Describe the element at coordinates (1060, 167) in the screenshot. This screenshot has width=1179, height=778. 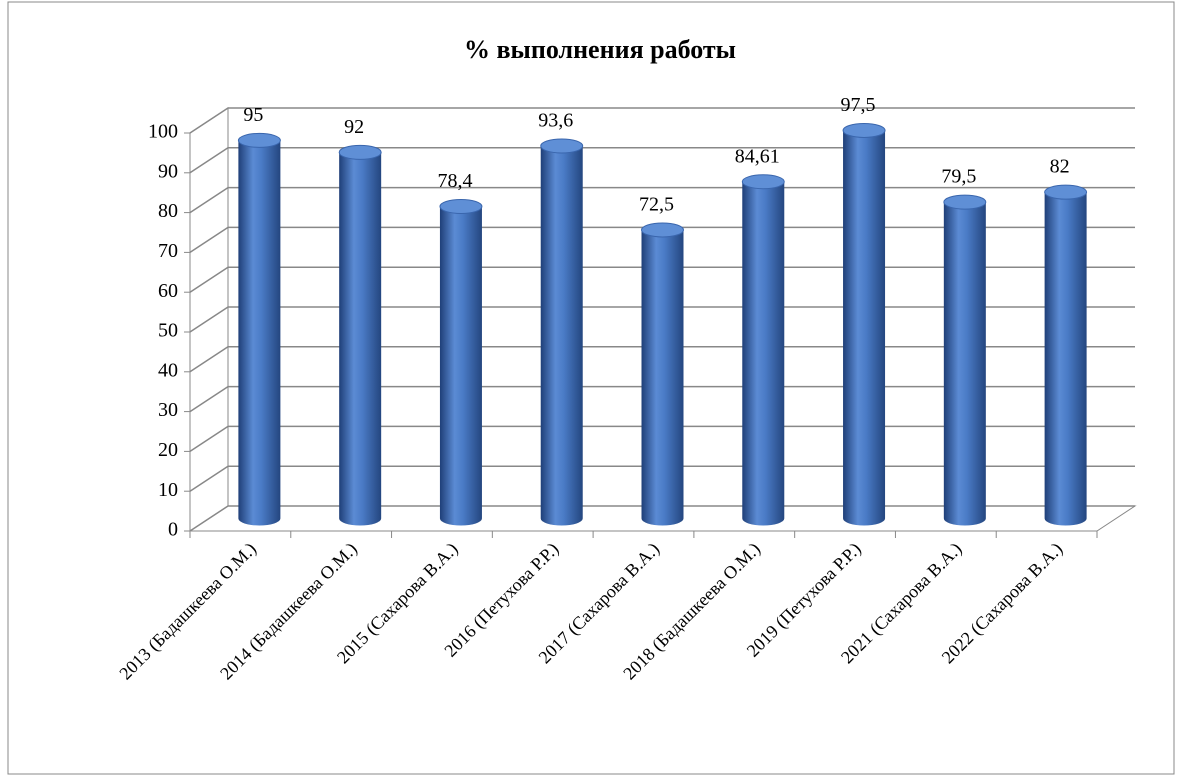
I see `value-label: 82` at that location.